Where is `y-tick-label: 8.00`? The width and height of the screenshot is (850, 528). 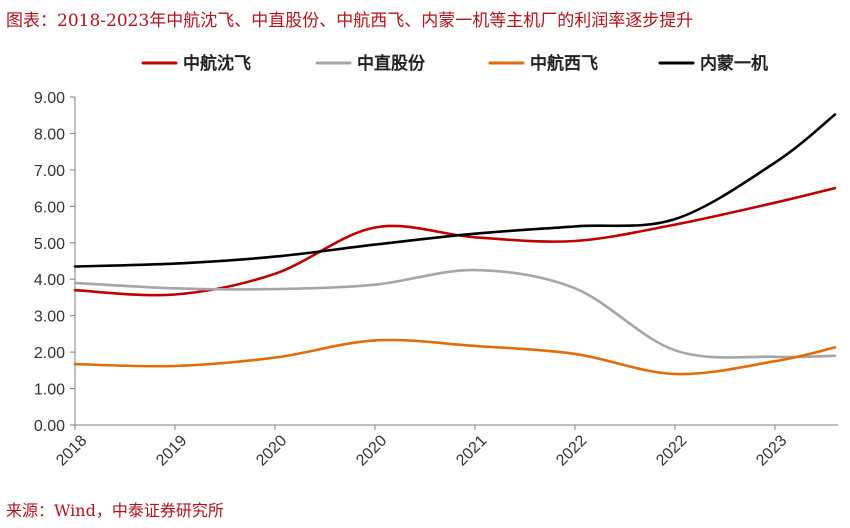 y-tick-label: 8.00 is located at coordinates (49, 134).